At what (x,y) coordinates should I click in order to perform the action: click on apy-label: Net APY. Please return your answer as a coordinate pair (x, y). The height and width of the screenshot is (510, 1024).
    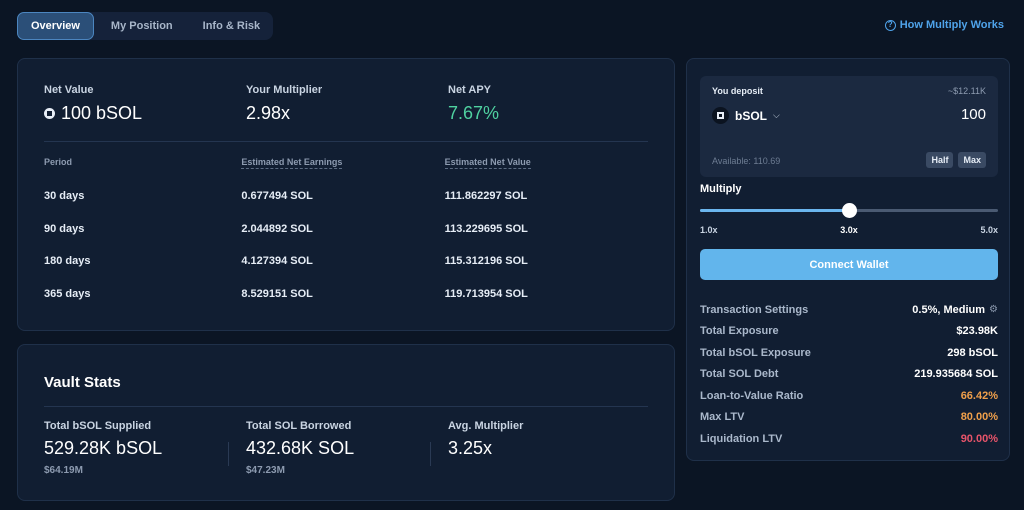
    Looking at the image, I should click on (469, 90).